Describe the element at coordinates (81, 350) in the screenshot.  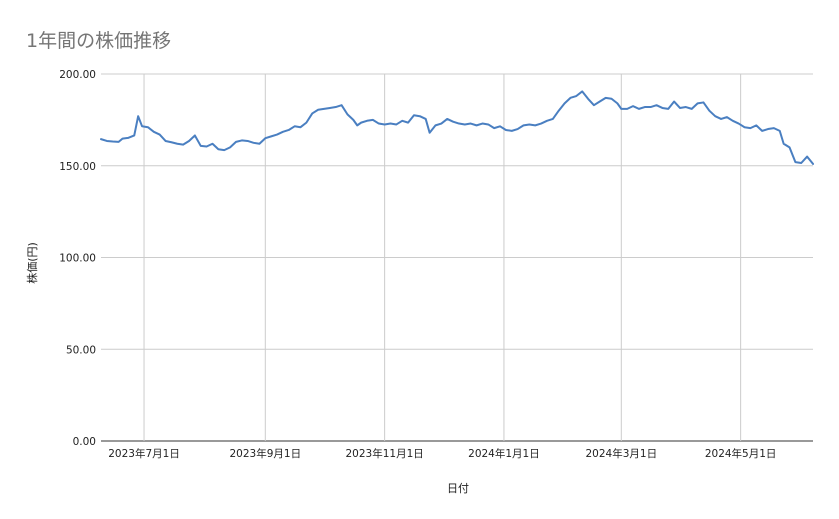
I see `y-tick-label: 50.00` at that location.